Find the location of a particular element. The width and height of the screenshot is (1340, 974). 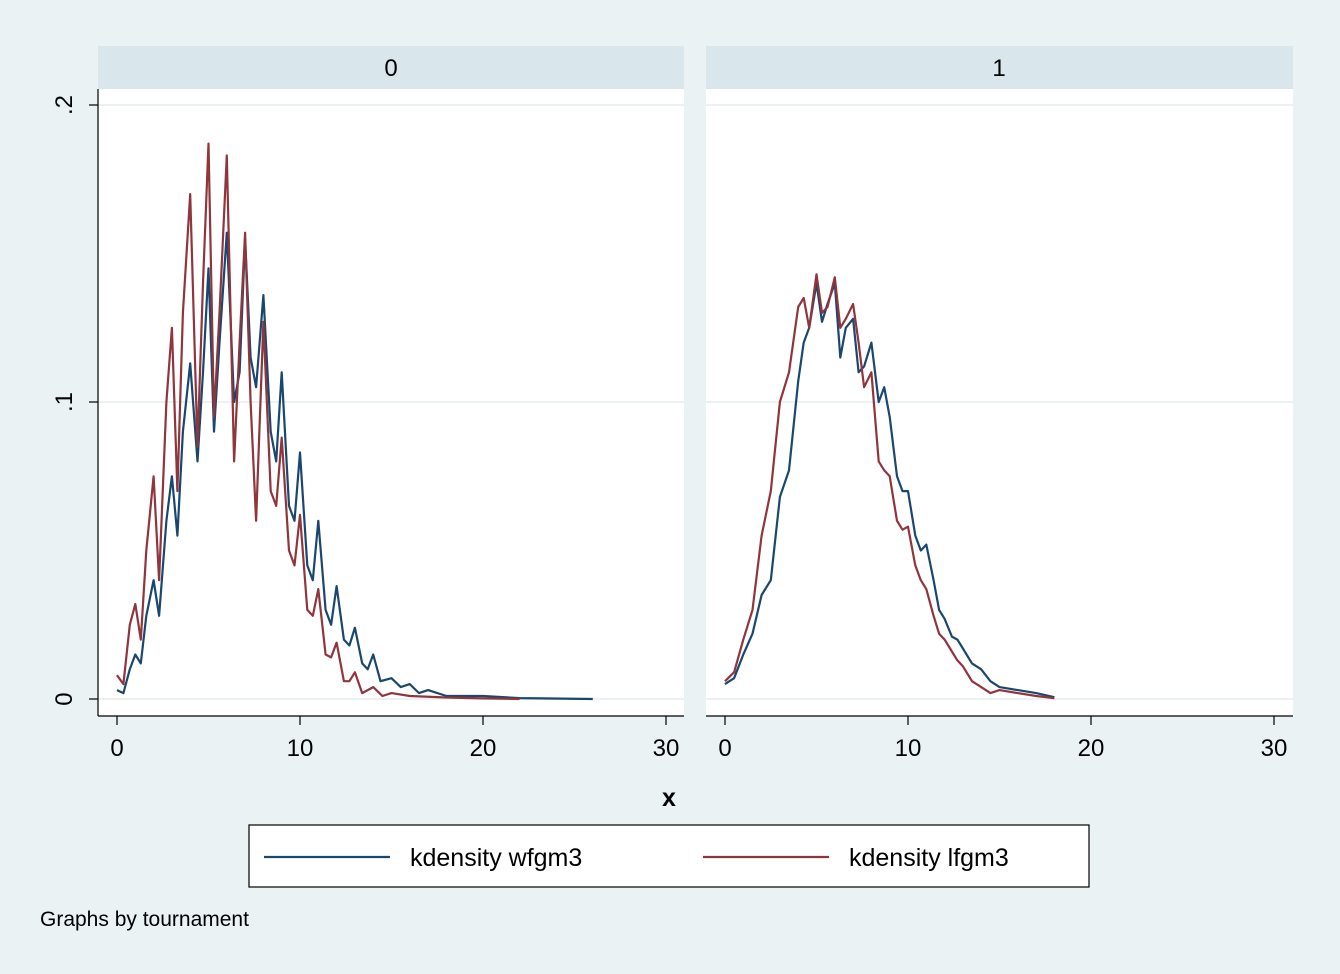

legend-label-wfgm3: kdensity wfgm3 is located at coordinates (496, 858).